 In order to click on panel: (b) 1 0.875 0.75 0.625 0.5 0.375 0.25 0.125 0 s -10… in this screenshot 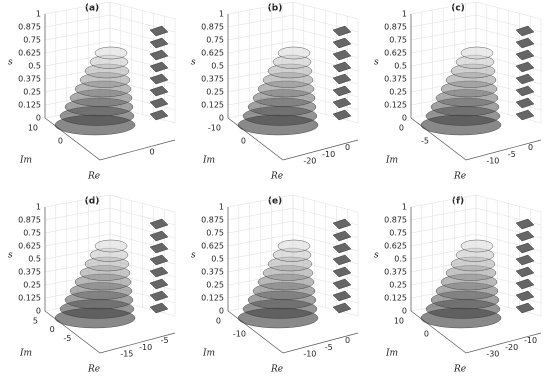, I will do `click(275, 91)`.